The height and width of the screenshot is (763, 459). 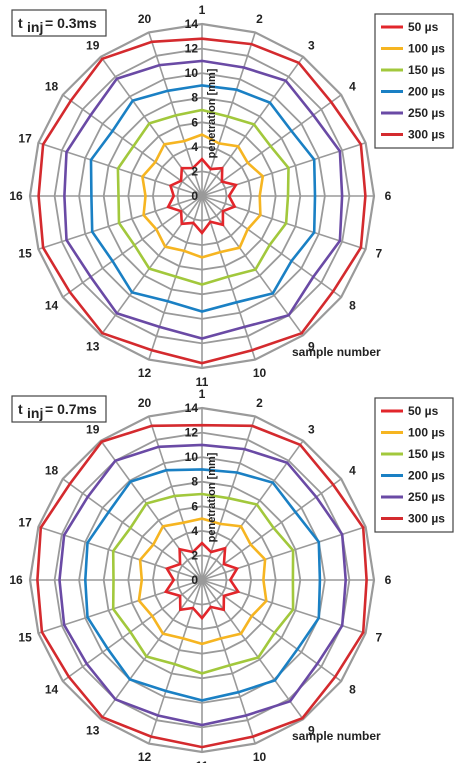 I want to click on legend-label-250-µs: 250 µs, so click(x=426, y=113).